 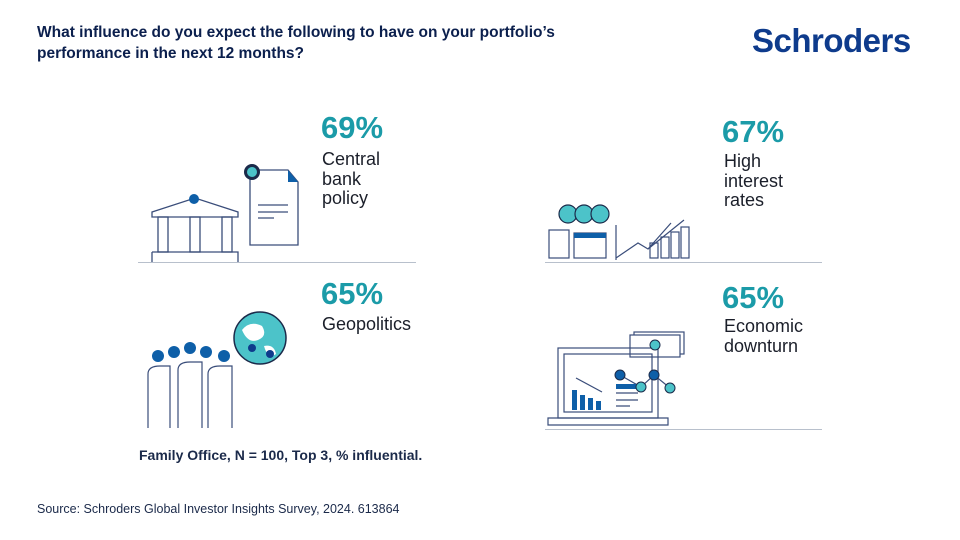 I want to click on geopolitics-label: Geopolitics, so click(x=367, y=324).